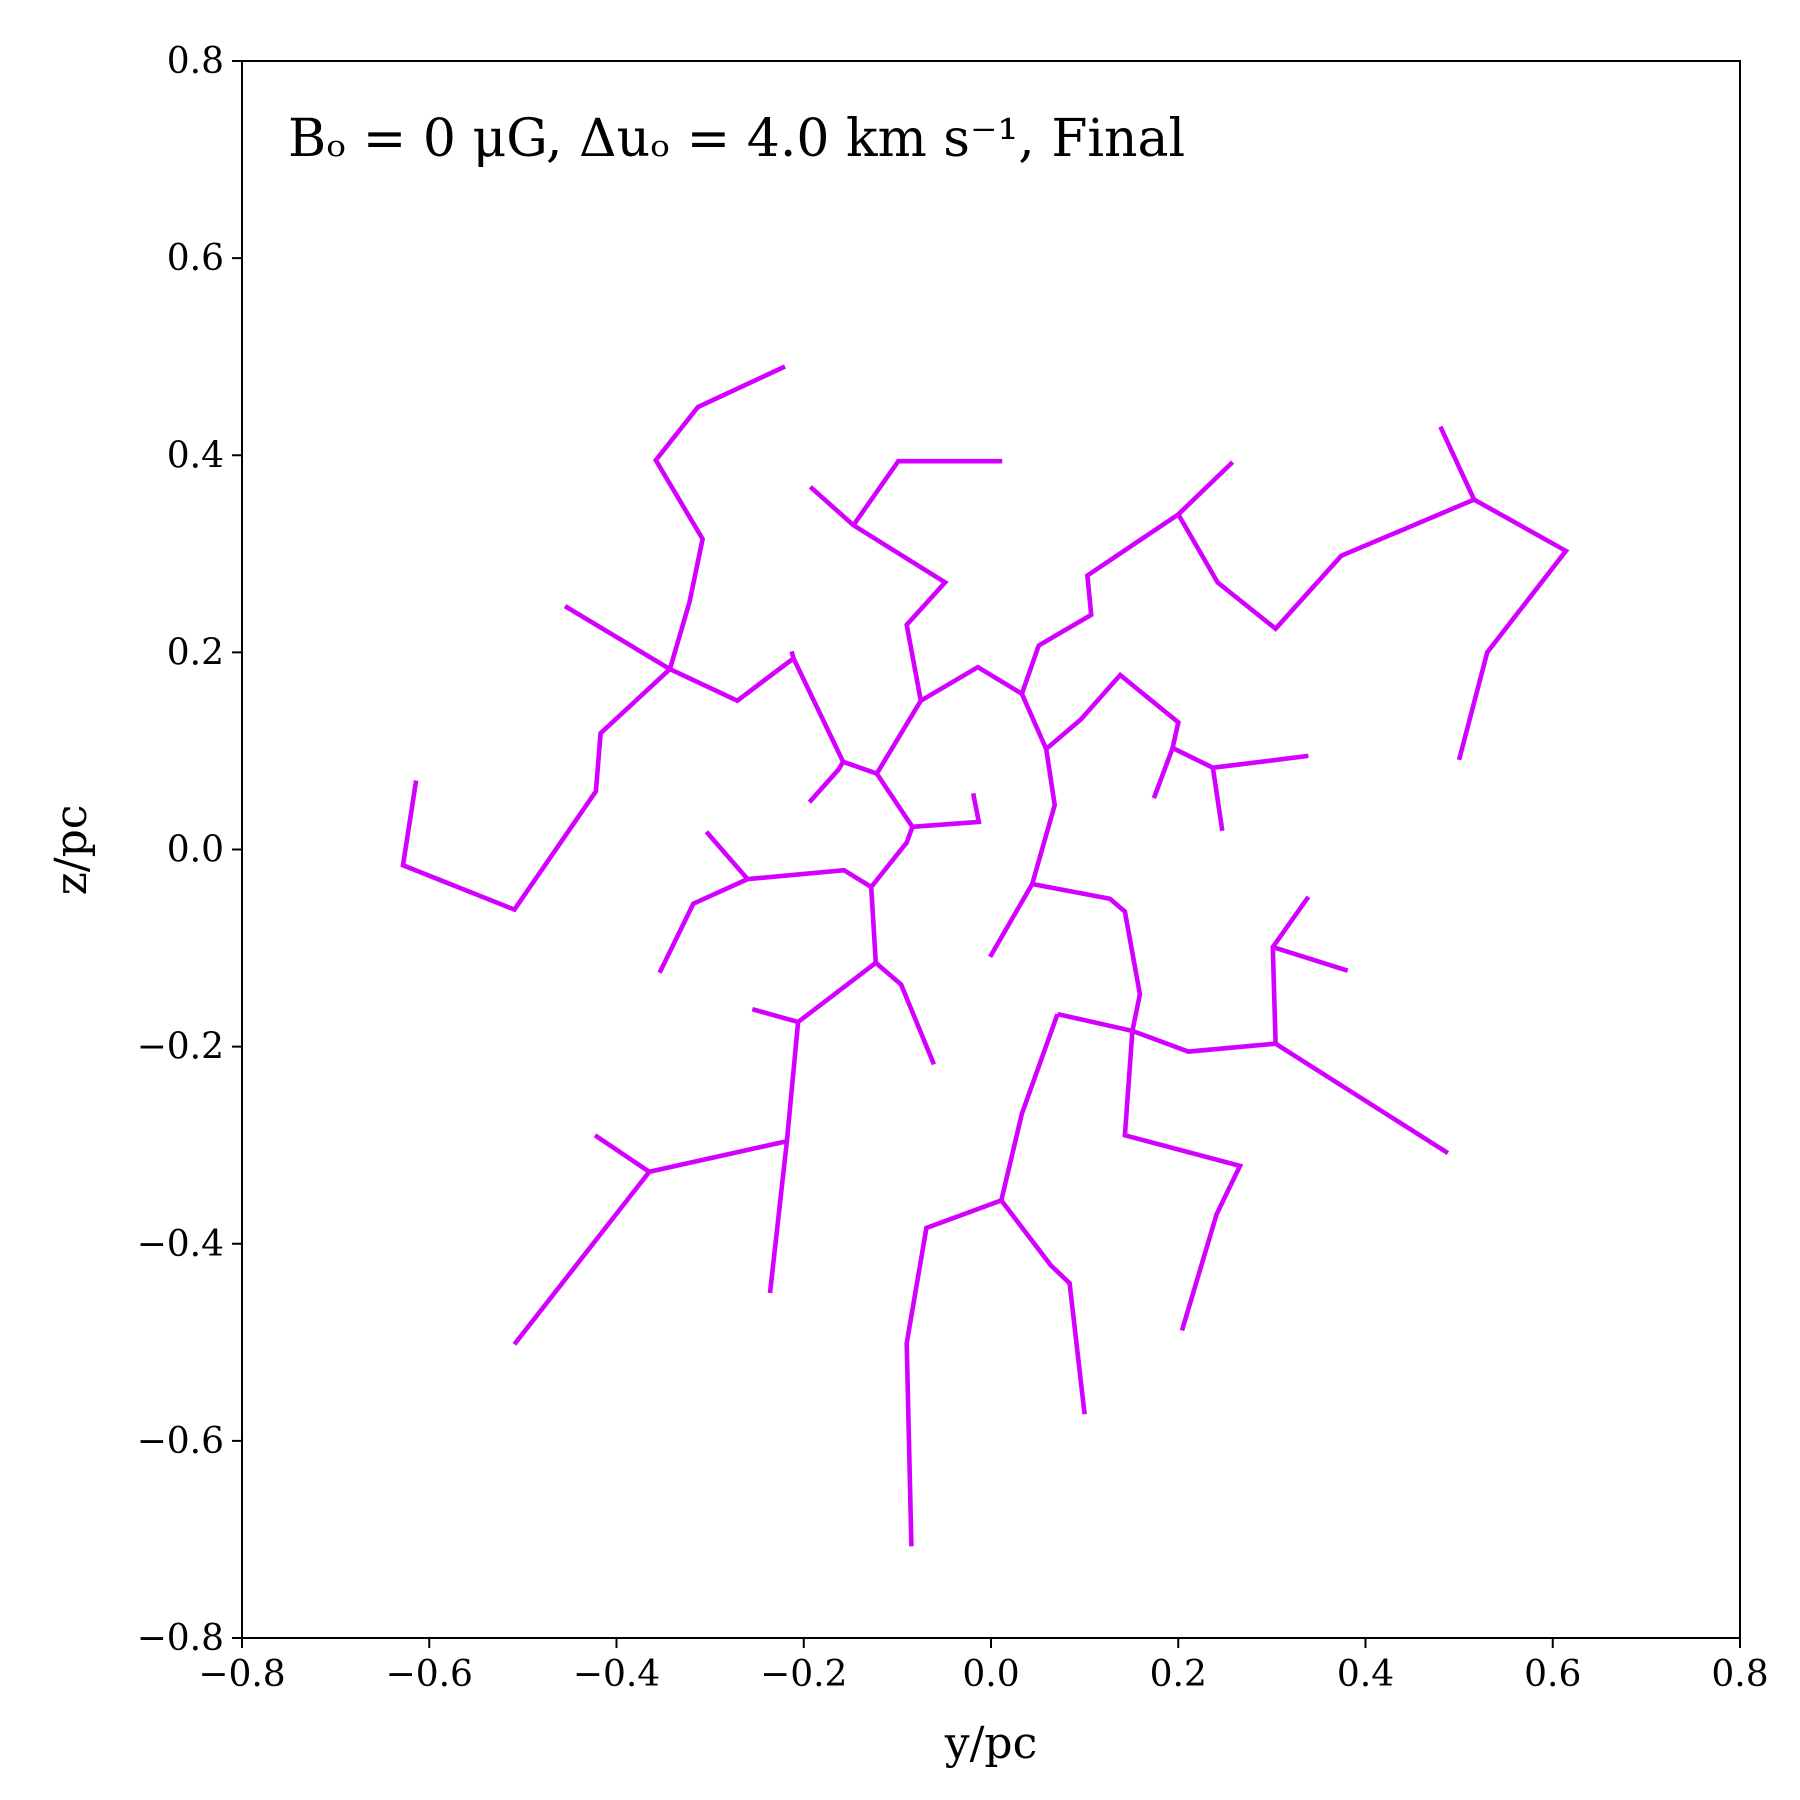  Describe the element at coordinates (429, 1674) in the screenshot. I see `x-tick-label: −0.6` at that location.